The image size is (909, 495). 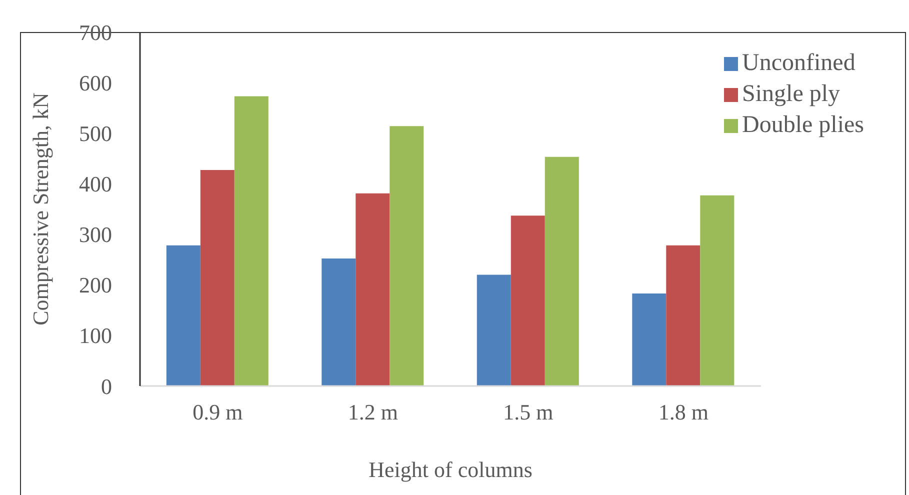 What do you see at coordinates (40, 209) in the screenshot?
I see `y-axis-title: Compressive Strength, kN` at bounding box center [40, 209].